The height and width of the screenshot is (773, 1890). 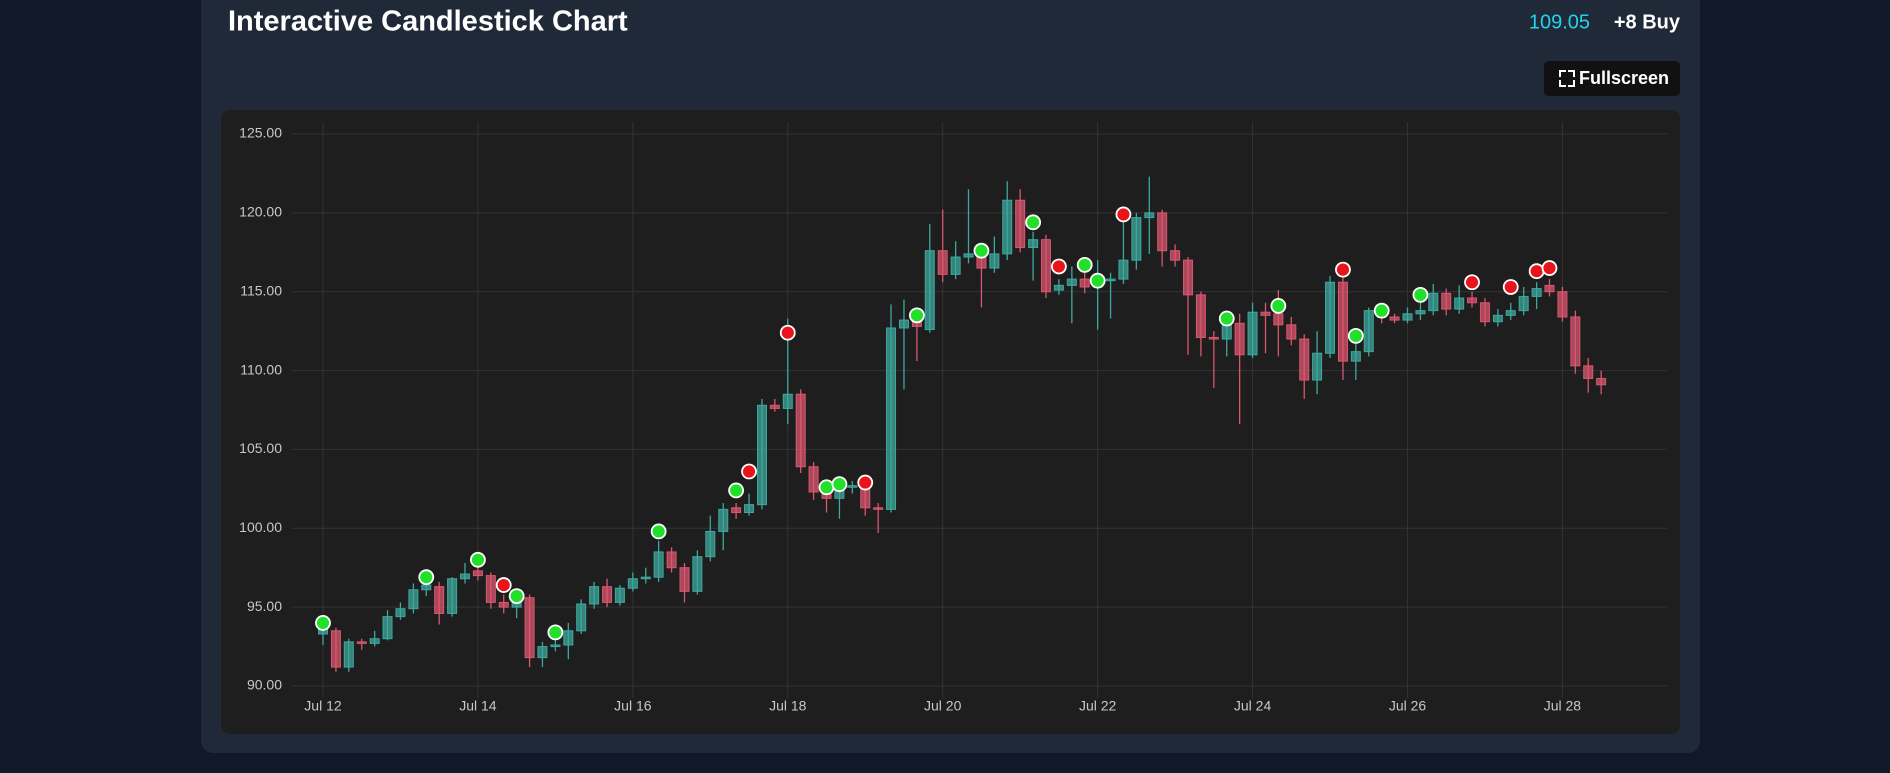 What do you see at coordinates (1647, 22) in the screenshot?
I see `signal: +8 Buy` at bounding box center [1647, 22].